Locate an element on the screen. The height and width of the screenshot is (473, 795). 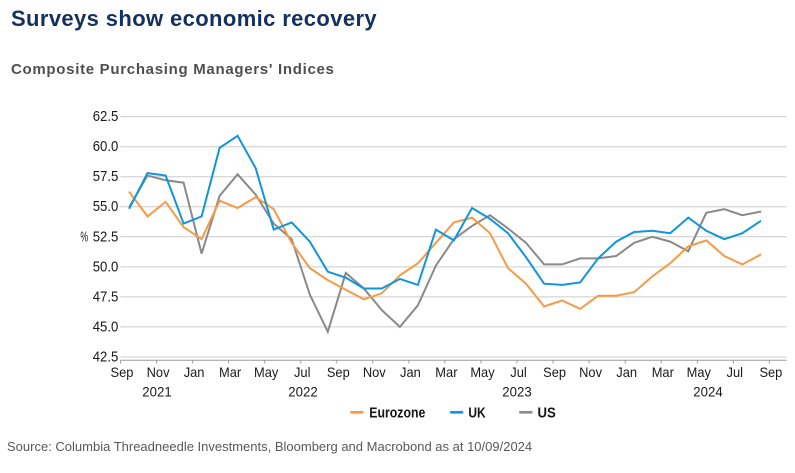
svg-text: 52.5 is located at coordinates (106, 236).